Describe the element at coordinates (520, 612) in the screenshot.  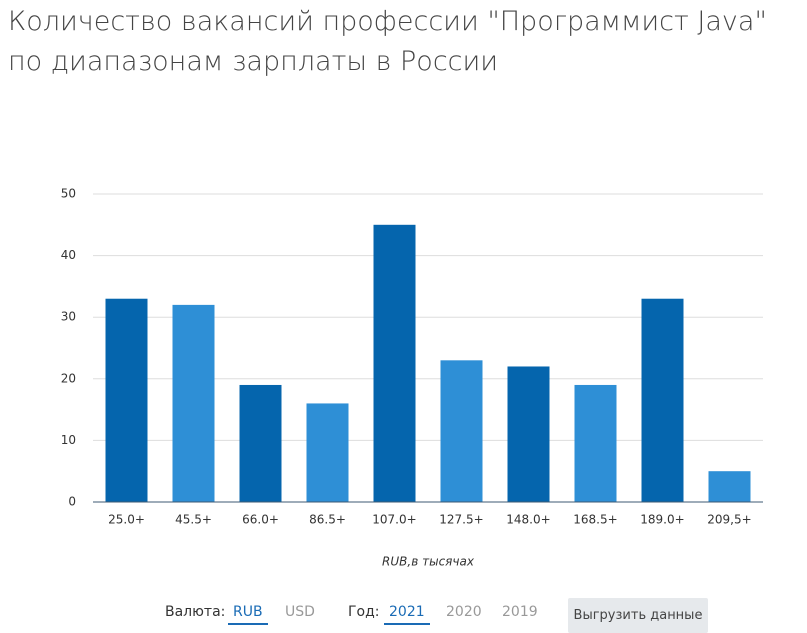
I see `year-option: 2019` at that location.